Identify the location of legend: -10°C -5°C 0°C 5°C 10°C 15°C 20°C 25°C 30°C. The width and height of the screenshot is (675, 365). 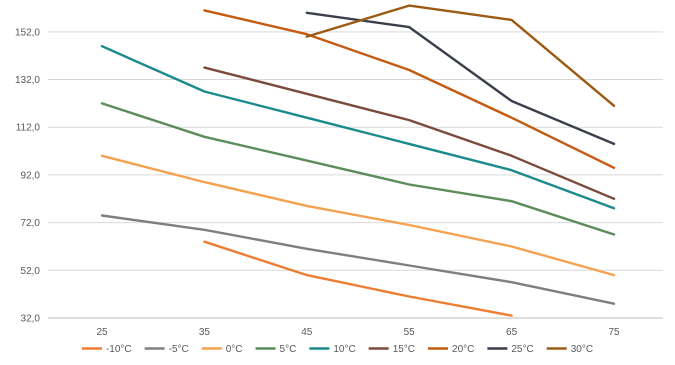
(337, 349).